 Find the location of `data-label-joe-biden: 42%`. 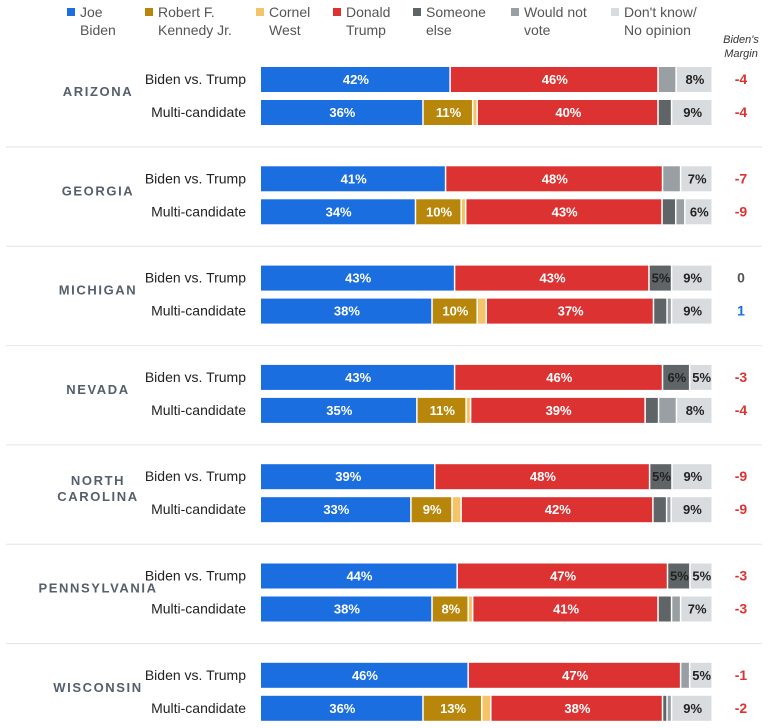

data-label-joe-biden: 42% is located at coordinates (356, 79).